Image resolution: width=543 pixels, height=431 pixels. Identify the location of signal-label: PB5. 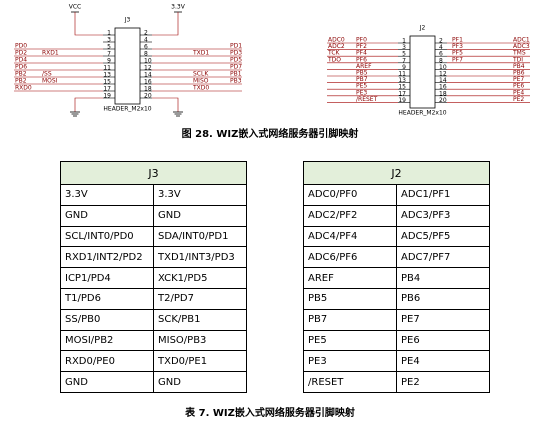
(362, 73).